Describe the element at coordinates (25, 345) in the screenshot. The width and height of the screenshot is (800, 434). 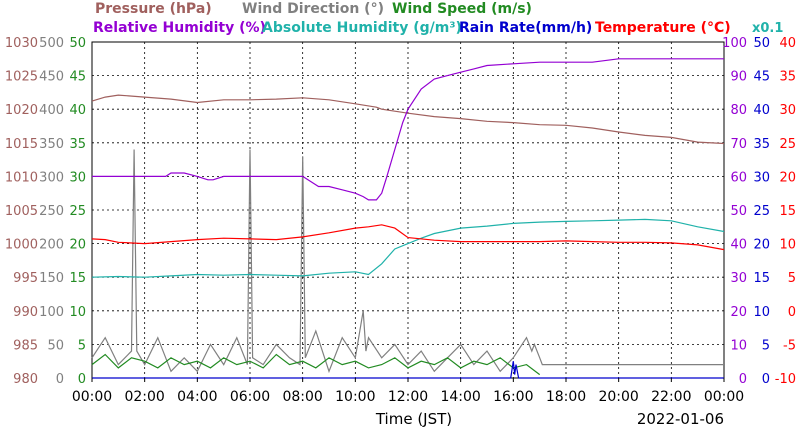
I see `tick-label-pressure: 985` at that location.